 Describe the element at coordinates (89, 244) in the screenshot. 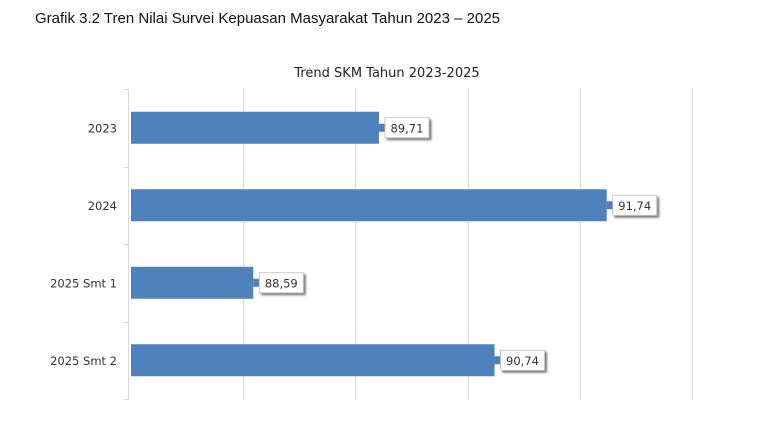

I see `category-axis: 2023 2024 2025 Smt 1 2025 Smt 2` at that location.